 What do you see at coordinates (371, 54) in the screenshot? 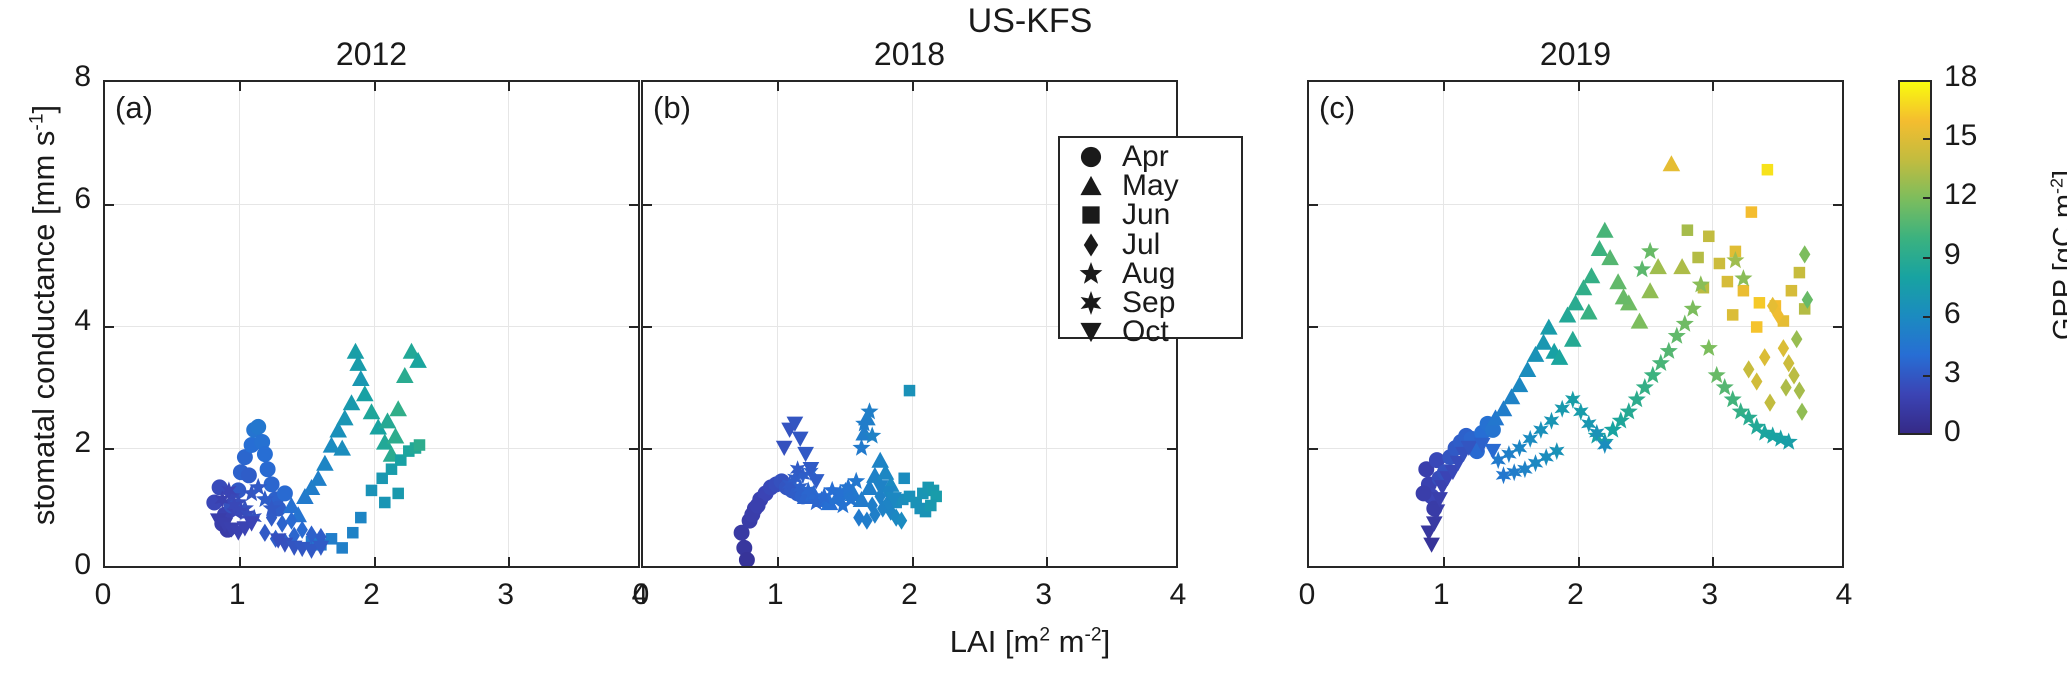
I see `panel-title-2012: 2012` at bounding box center [371, 54].